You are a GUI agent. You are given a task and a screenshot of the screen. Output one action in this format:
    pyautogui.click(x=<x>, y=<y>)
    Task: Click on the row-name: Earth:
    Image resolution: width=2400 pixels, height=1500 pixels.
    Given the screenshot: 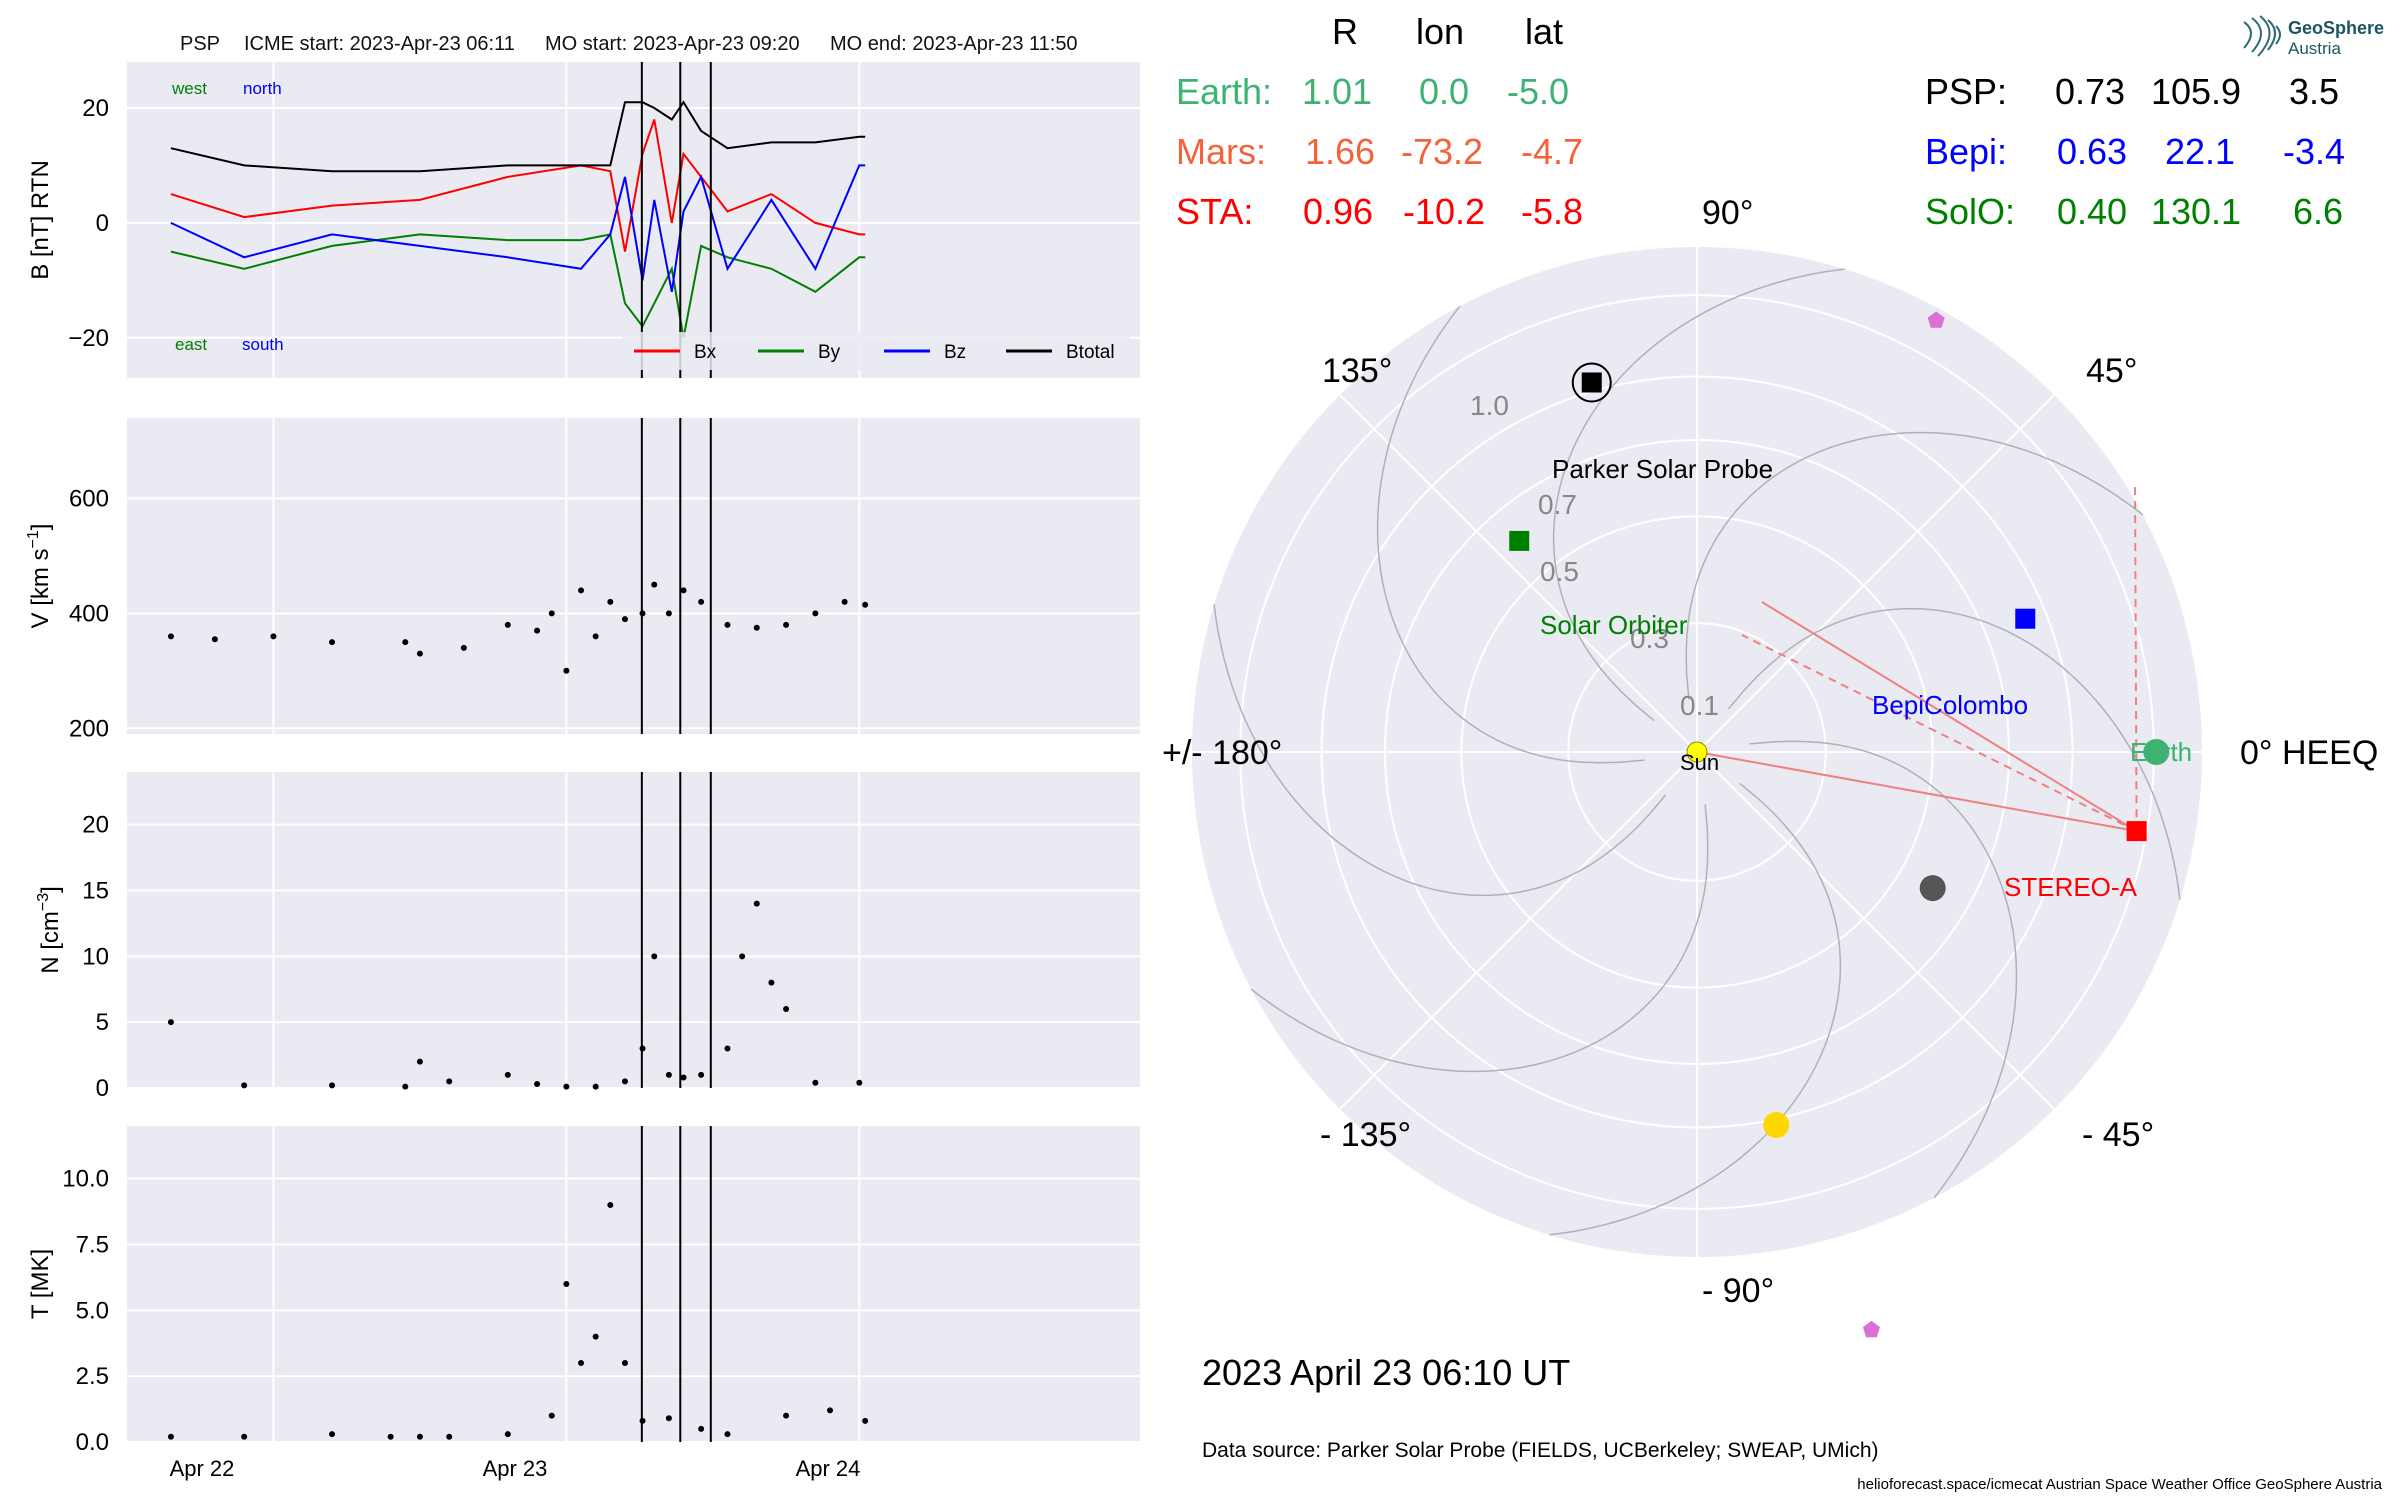 What is the action you would take?
    pyautogui.click(x=1224, y=91)
    